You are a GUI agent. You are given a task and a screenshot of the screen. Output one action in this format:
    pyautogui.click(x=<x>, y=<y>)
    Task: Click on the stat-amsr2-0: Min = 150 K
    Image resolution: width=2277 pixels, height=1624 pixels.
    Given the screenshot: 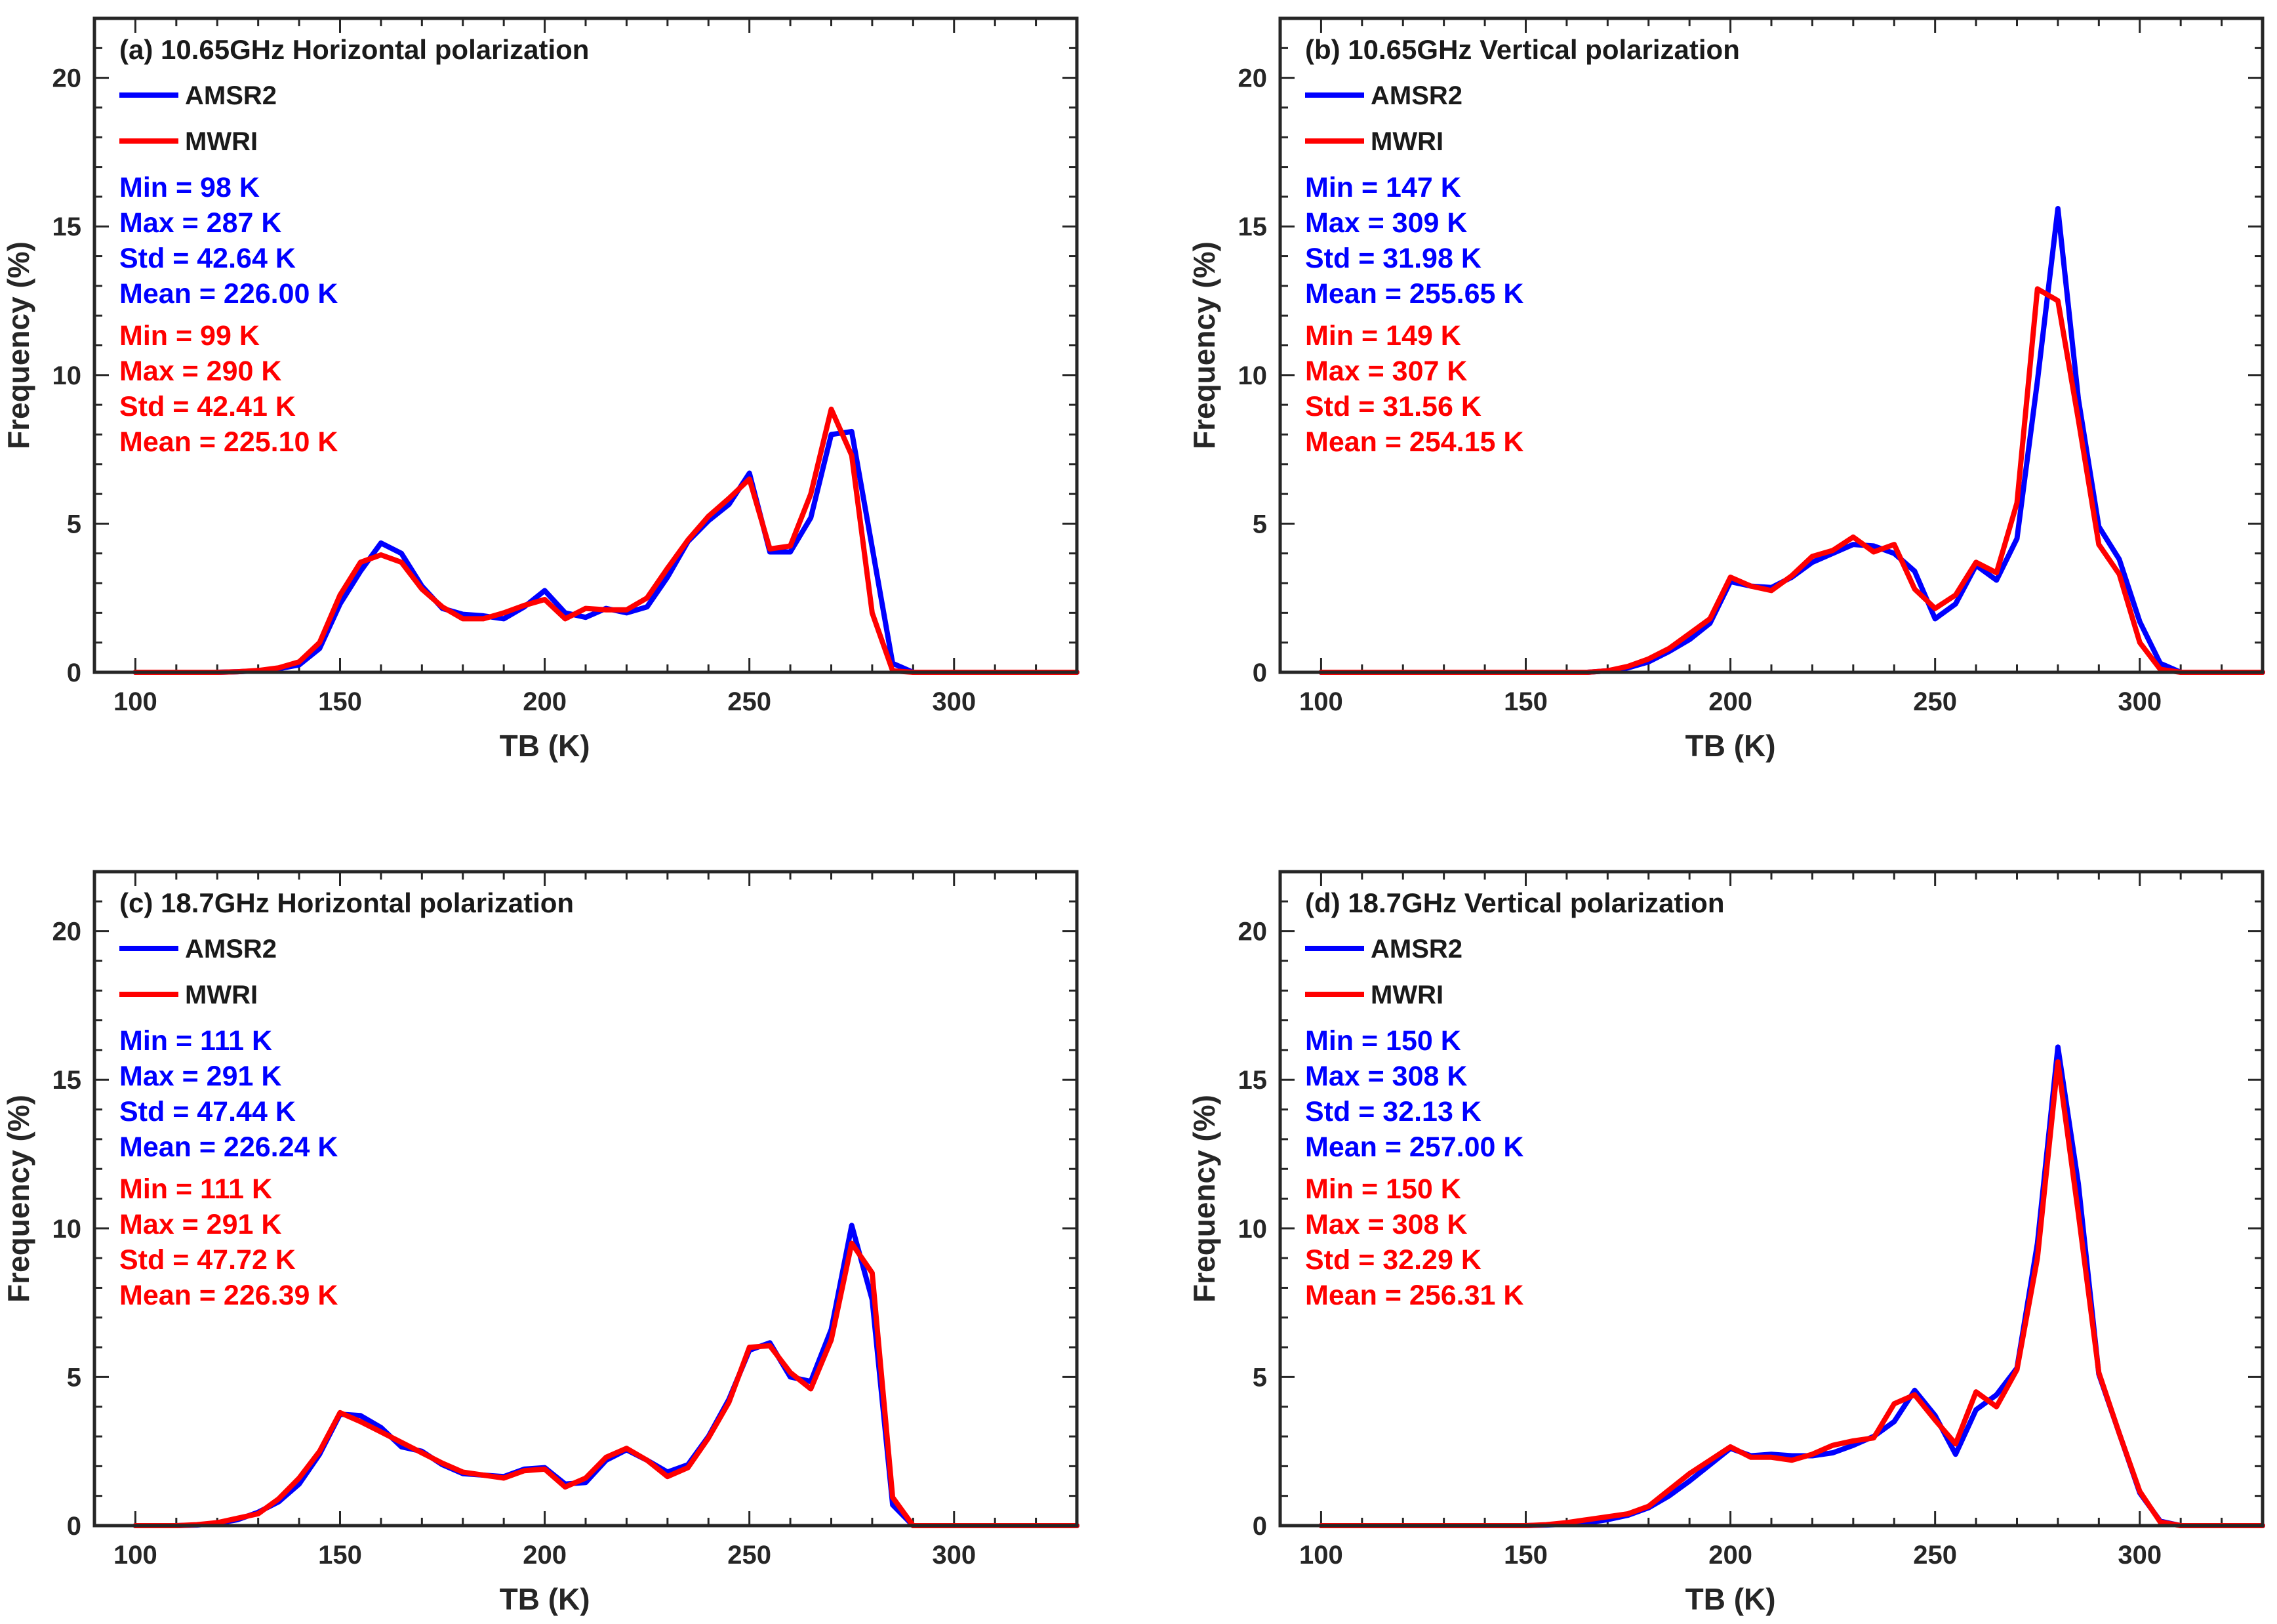 What is the action you would take?
    pyautogui.click(x=1383, y=1041)
    